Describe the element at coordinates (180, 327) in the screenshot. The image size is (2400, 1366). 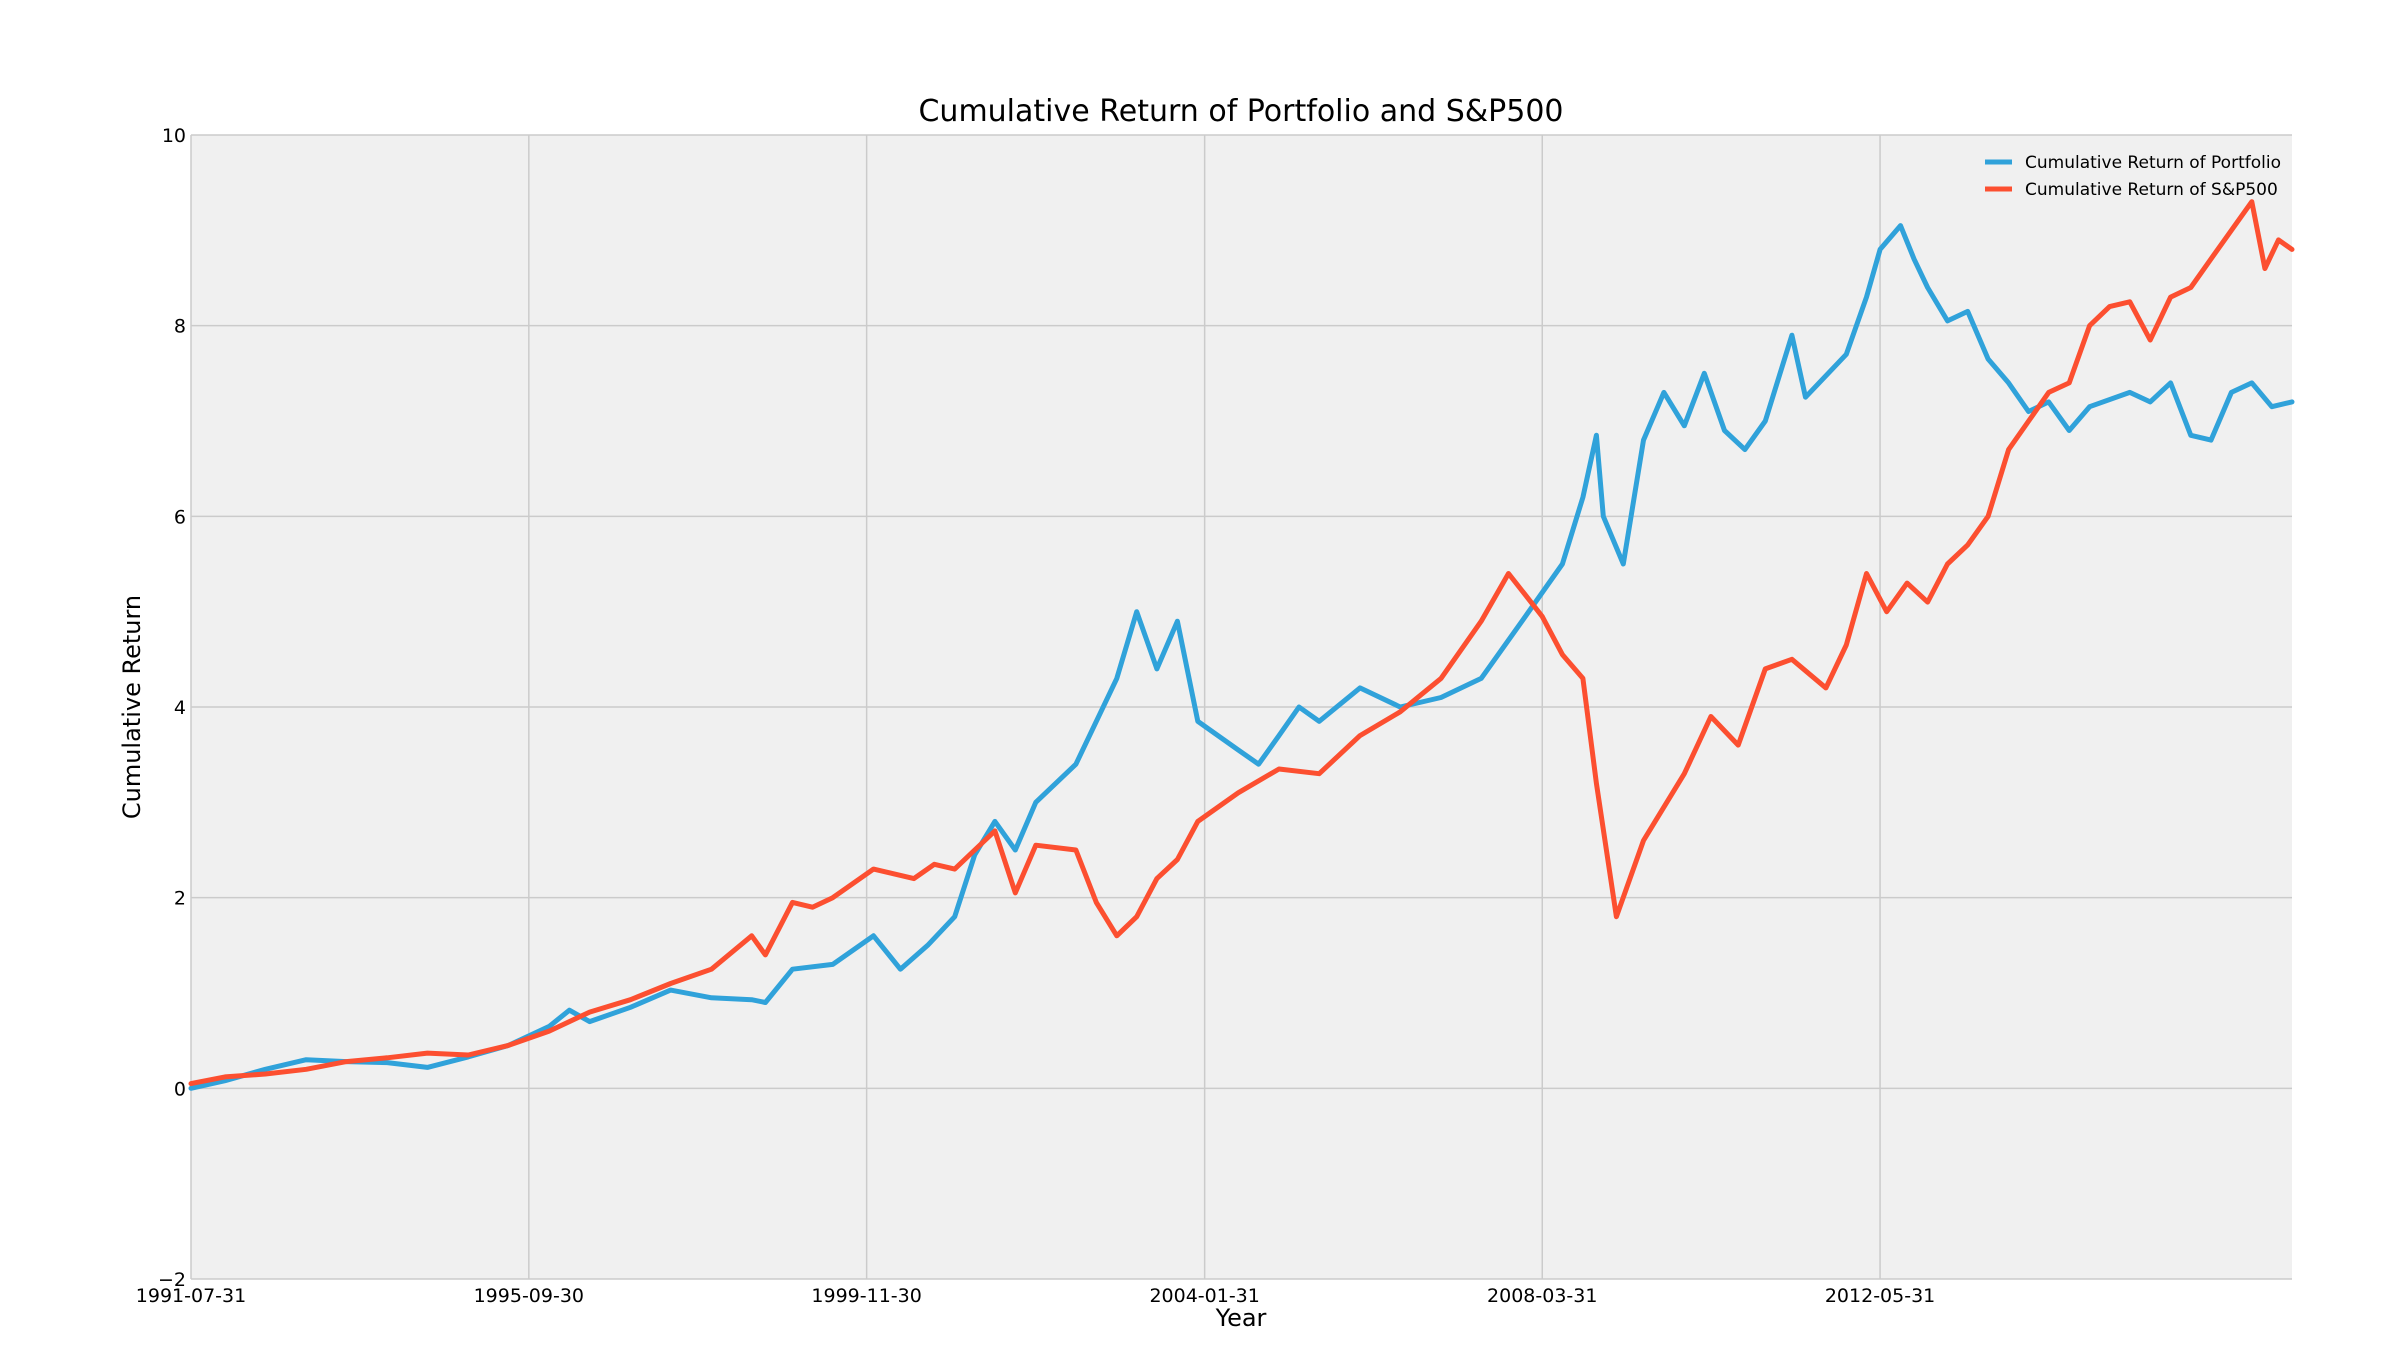
I see `y-tick-label: 8` at that location.